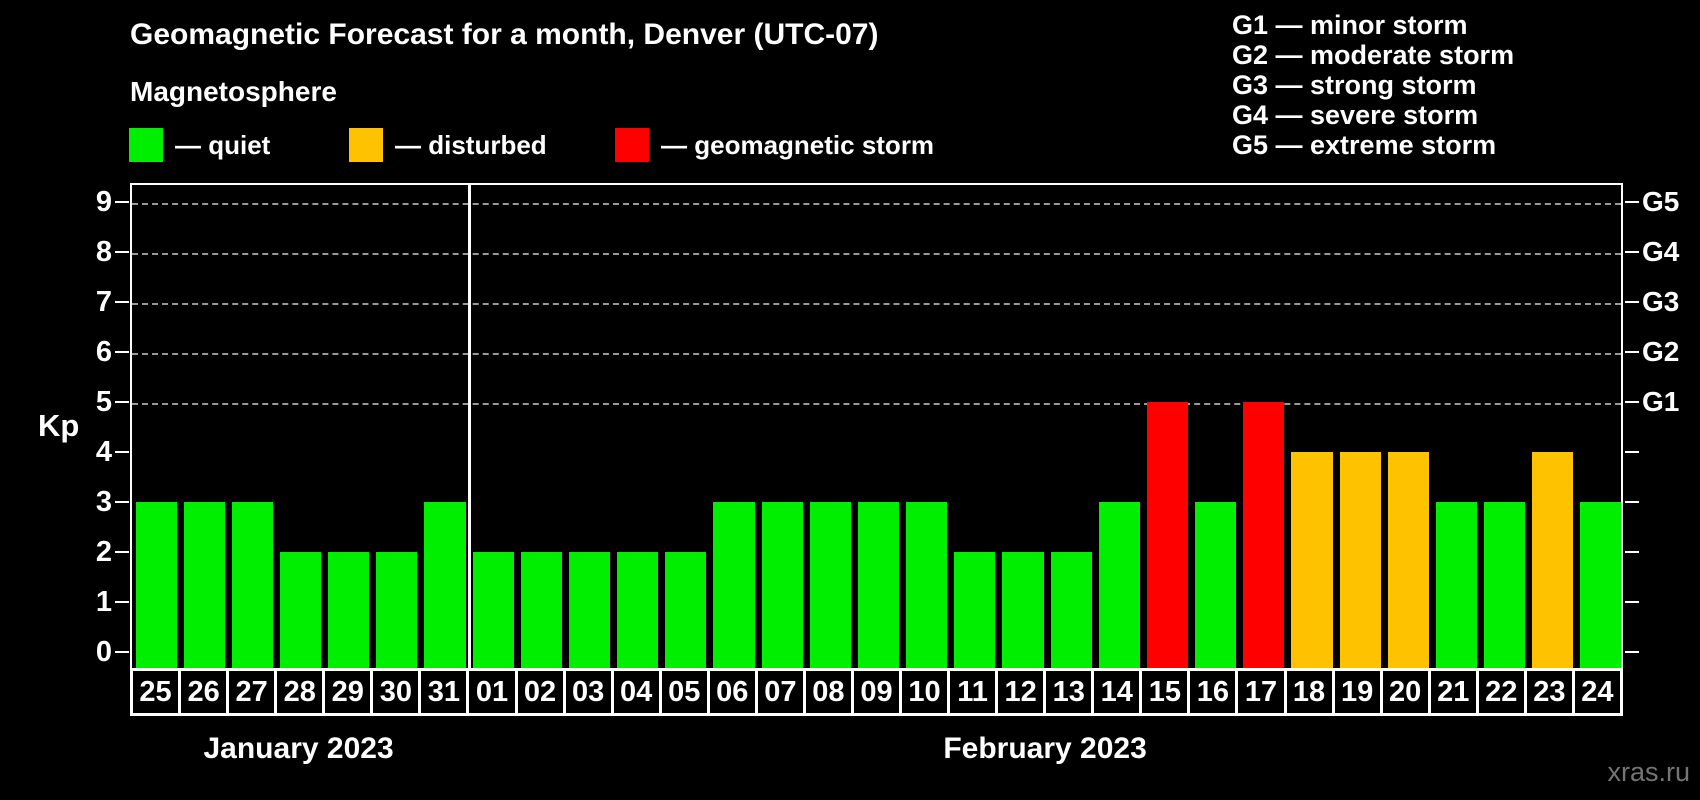 The width and height of the screenshot is (1700, 800). What do you see at coordinates (636, 692) in the screenshot?
I see `date-cell-04: 04` at bounding box center [636, 692].